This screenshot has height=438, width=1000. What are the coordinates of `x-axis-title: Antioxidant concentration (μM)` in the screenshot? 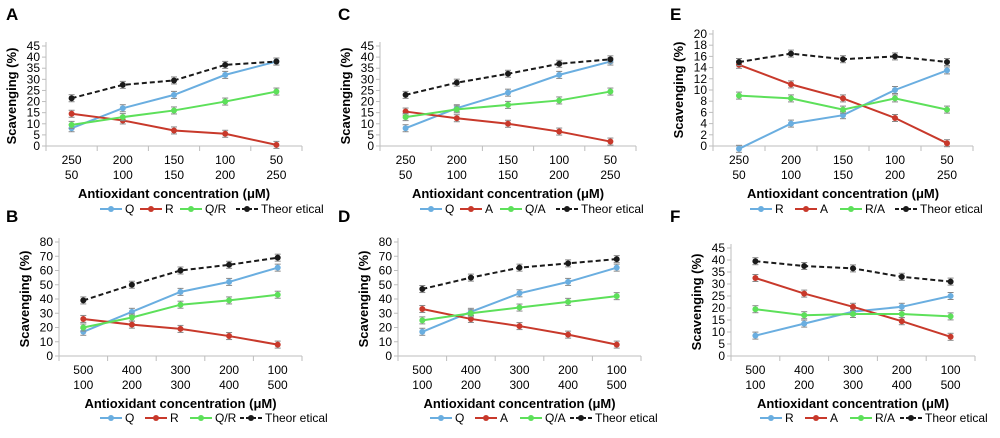 It's located at (180, 403).